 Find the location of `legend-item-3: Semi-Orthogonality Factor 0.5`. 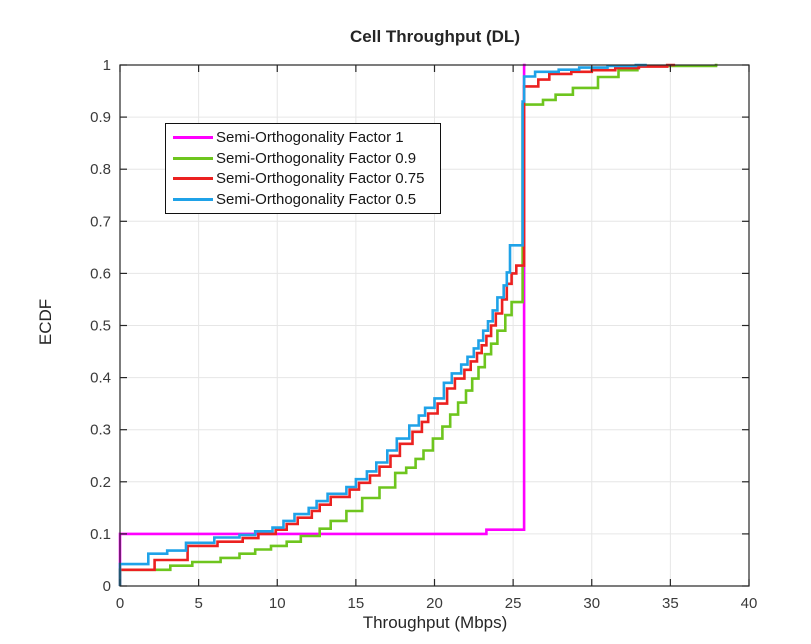

legend-item-3: Semi-Orthogonality Factor 0.5 is located at coordinates (303, 199).